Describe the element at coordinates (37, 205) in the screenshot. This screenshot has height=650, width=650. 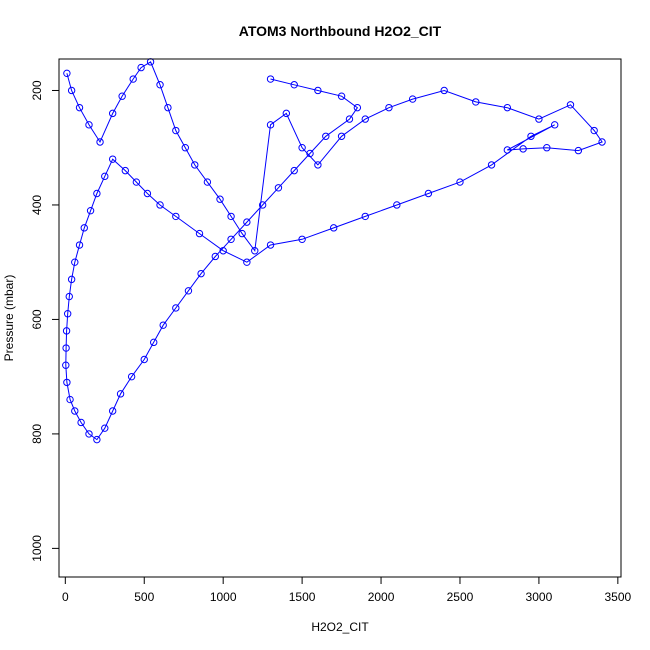
I see `y-tick-label: 400` at that location.